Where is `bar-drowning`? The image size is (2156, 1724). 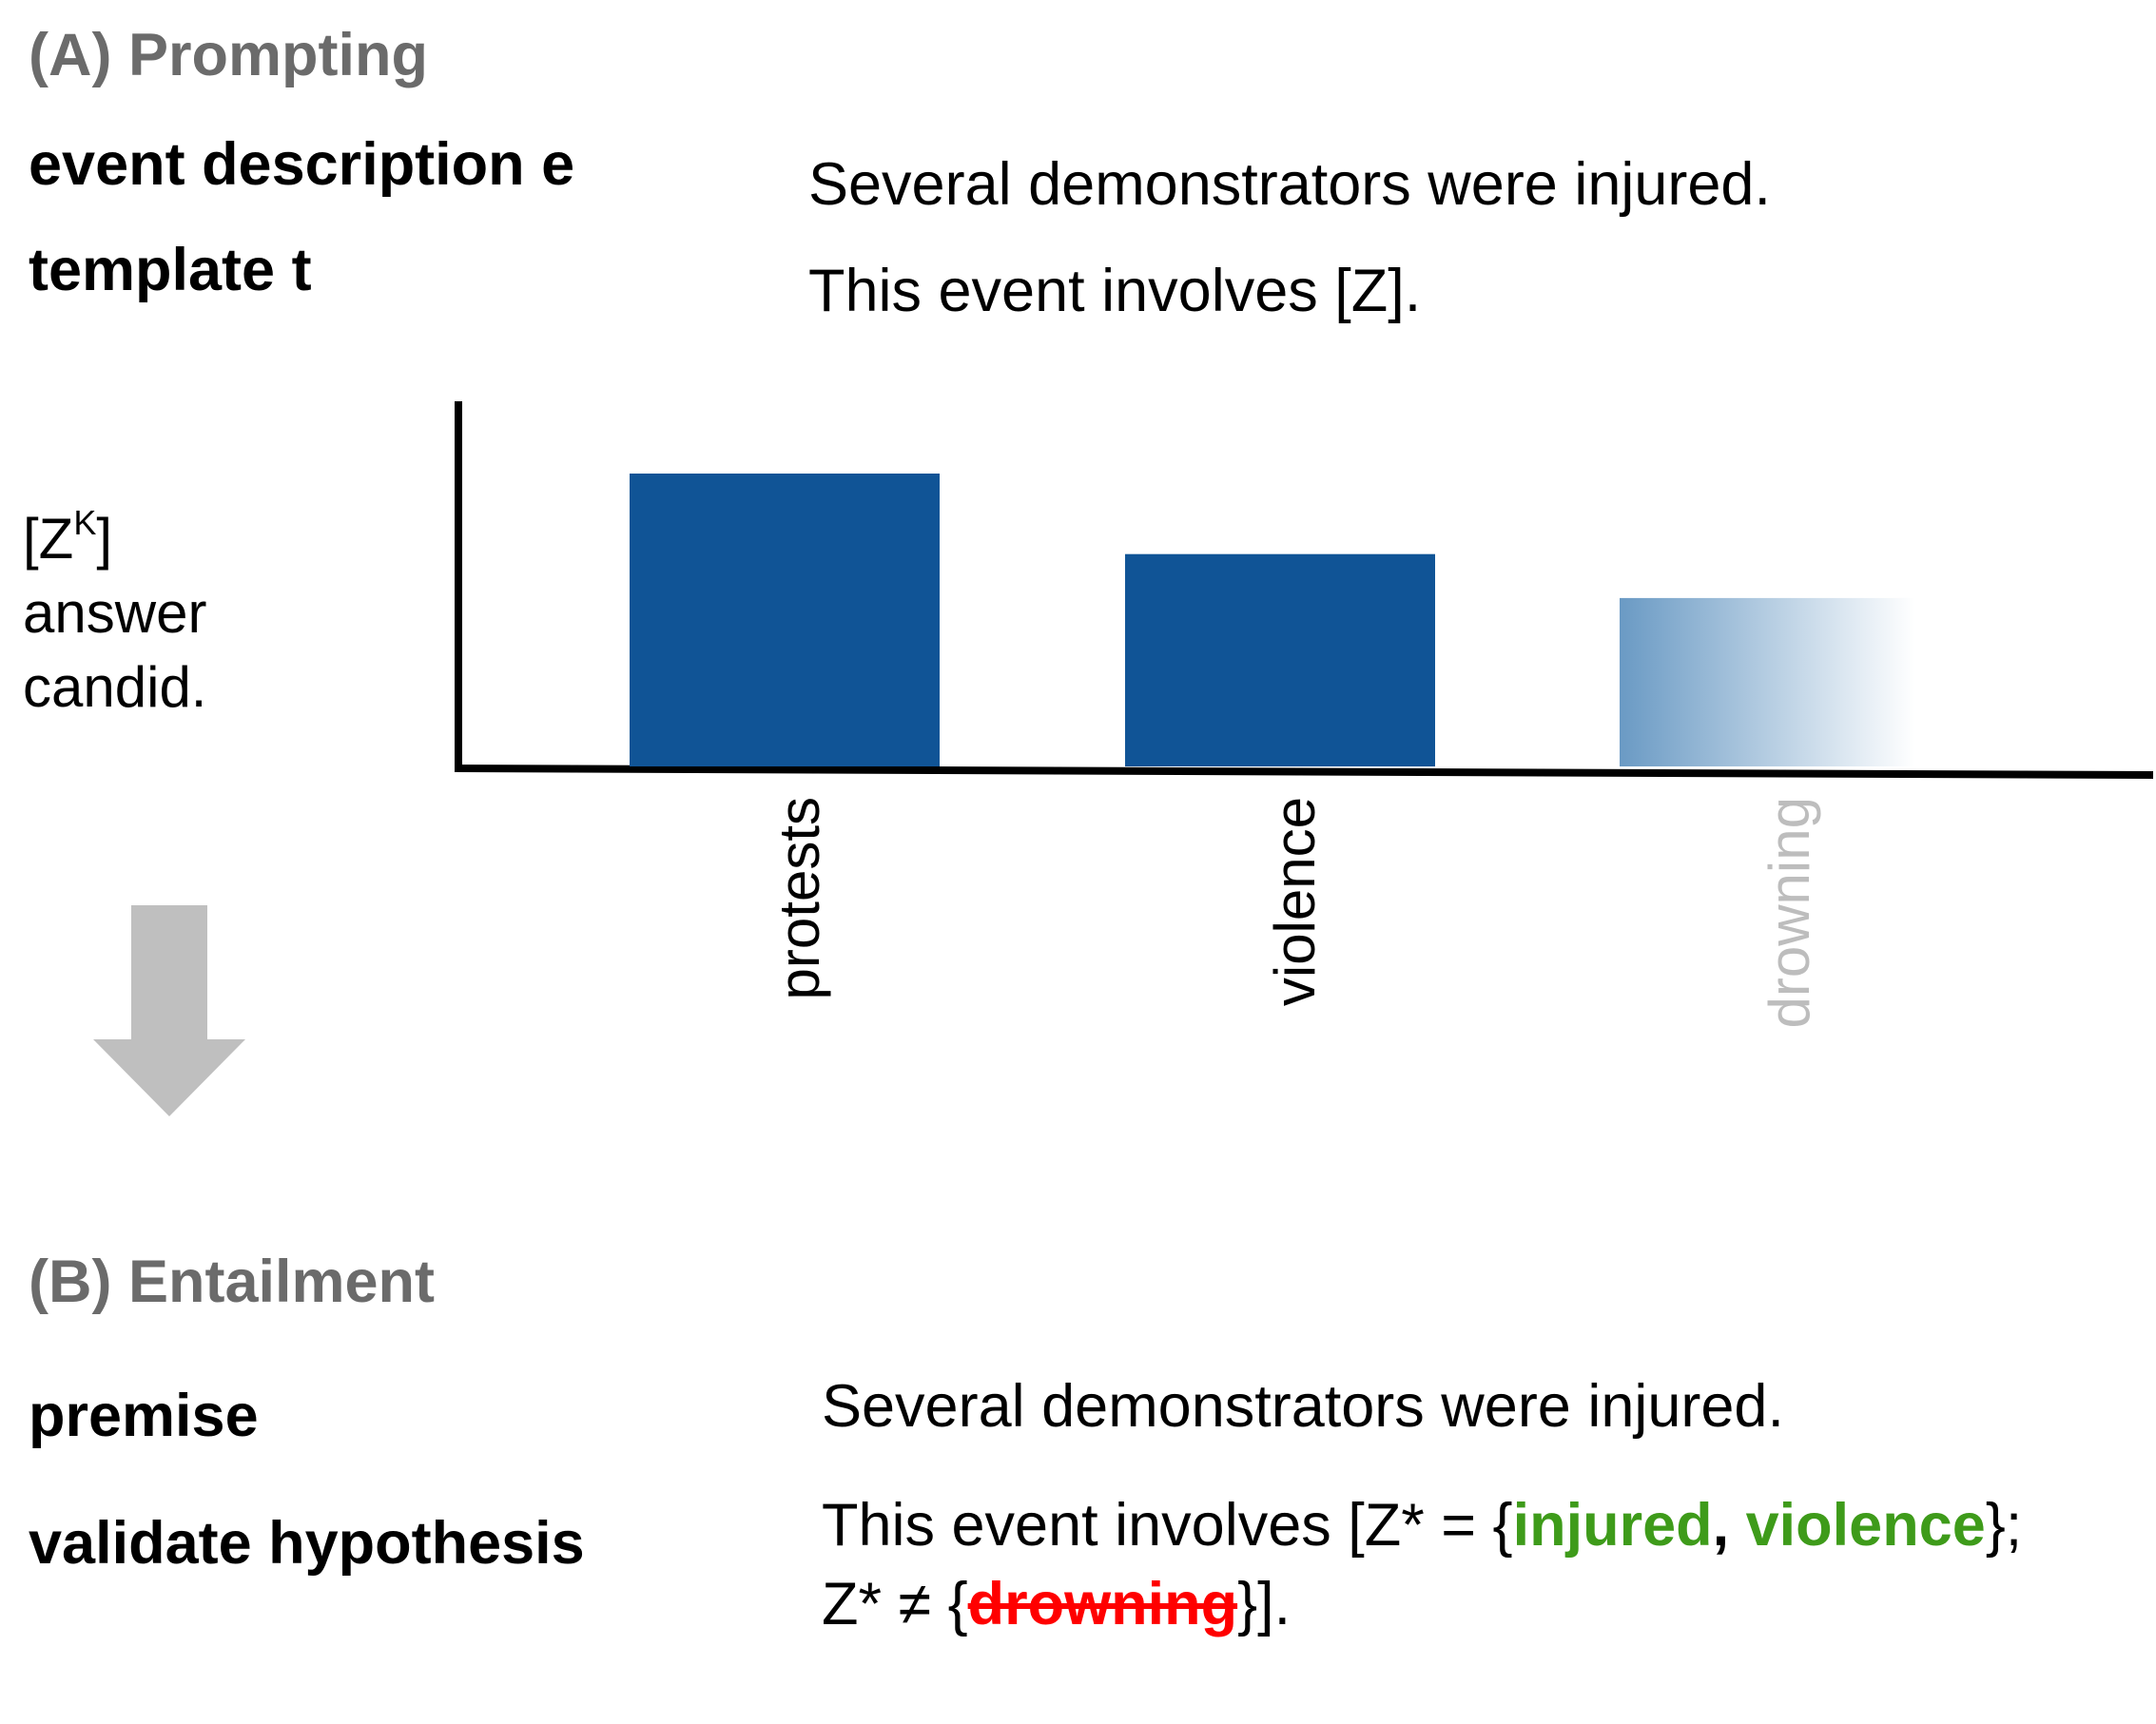
bar-drowning is located at coordinates (1767, 681).